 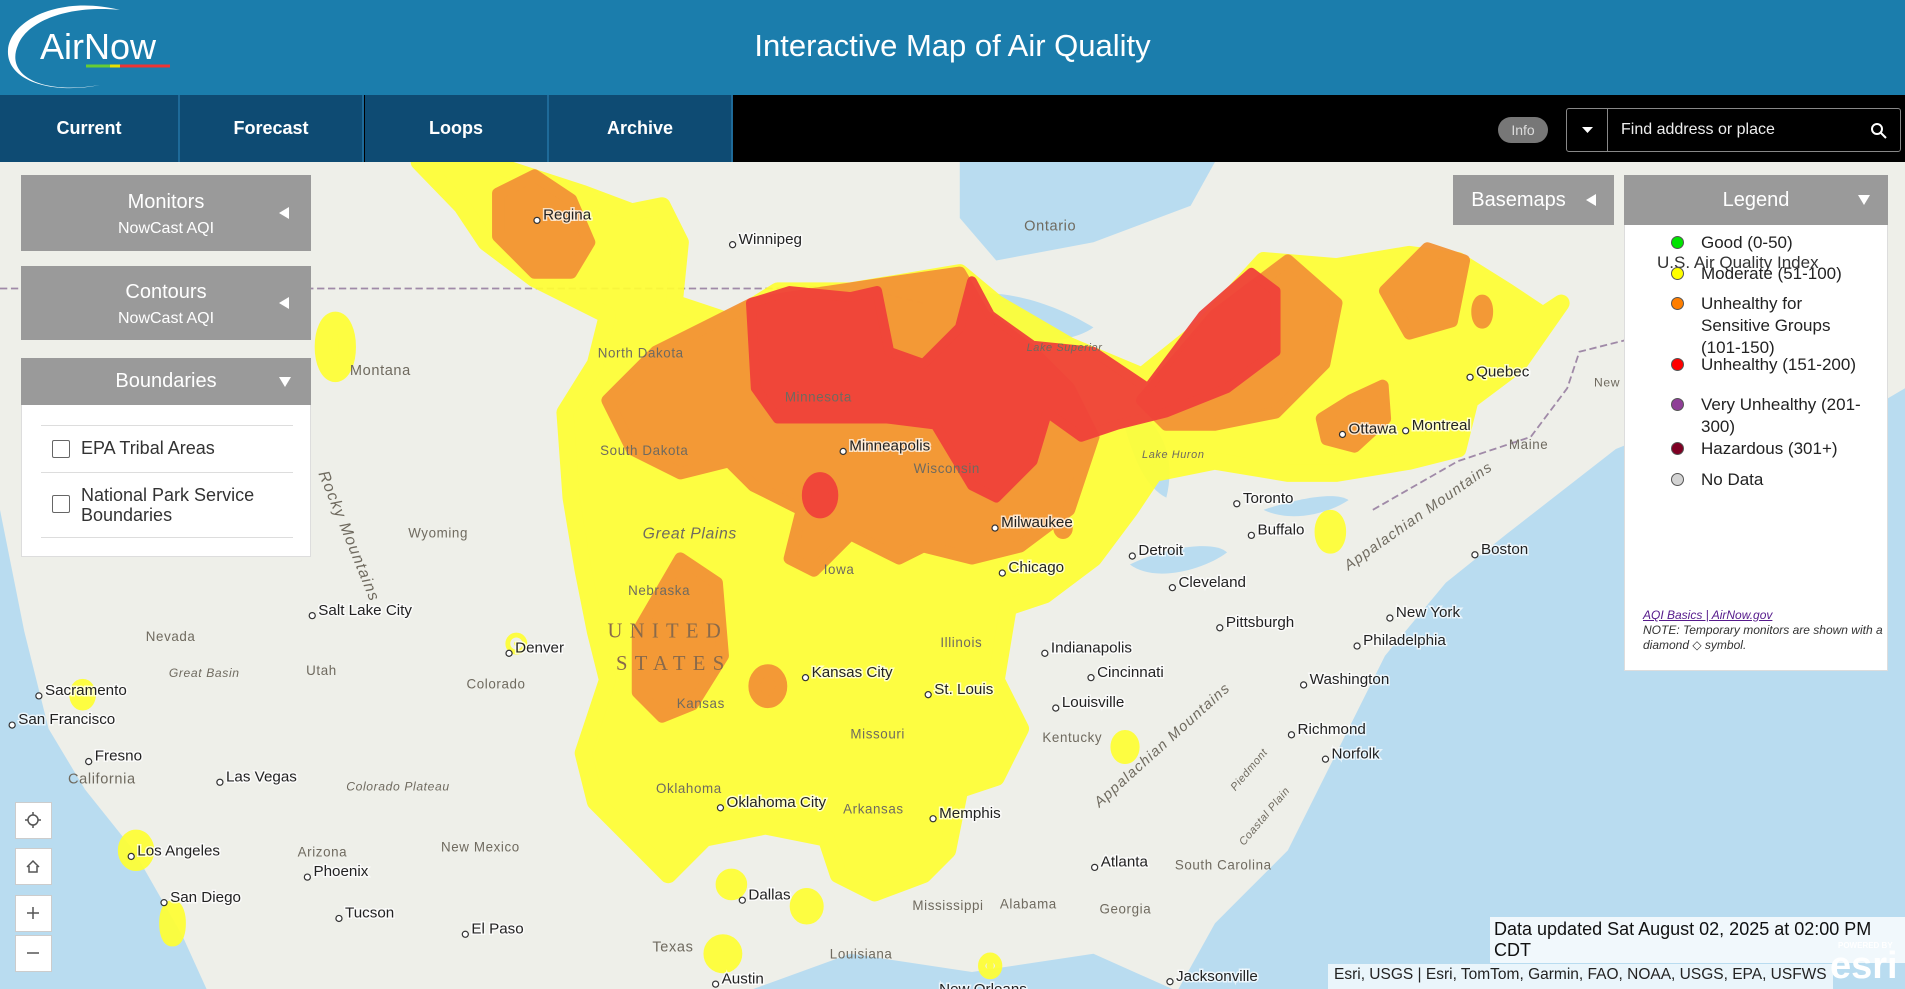 I want to click on city-label: Dallas, so click(x=769, y=894).